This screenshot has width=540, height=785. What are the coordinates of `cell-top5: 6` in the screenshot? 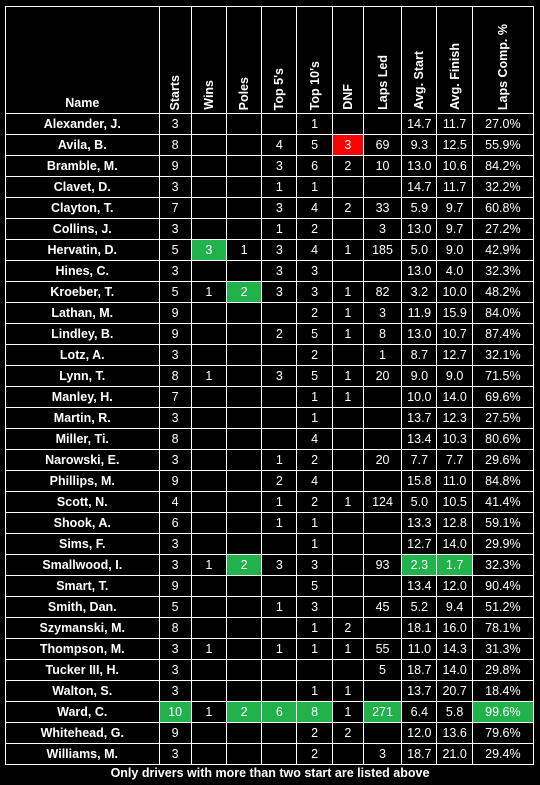 It's located at (279, 712).